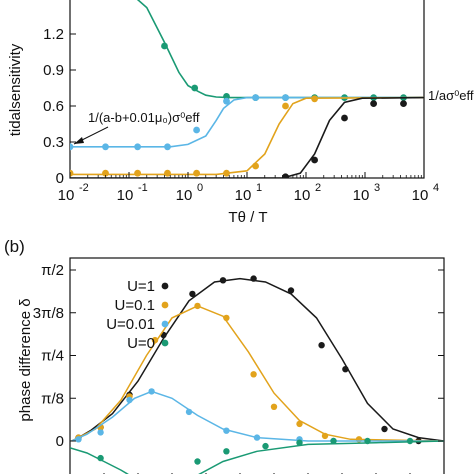  Describe the element at coordinates (52, 398) in the screenshot. I see `y-tick-label: π/8` at that location.